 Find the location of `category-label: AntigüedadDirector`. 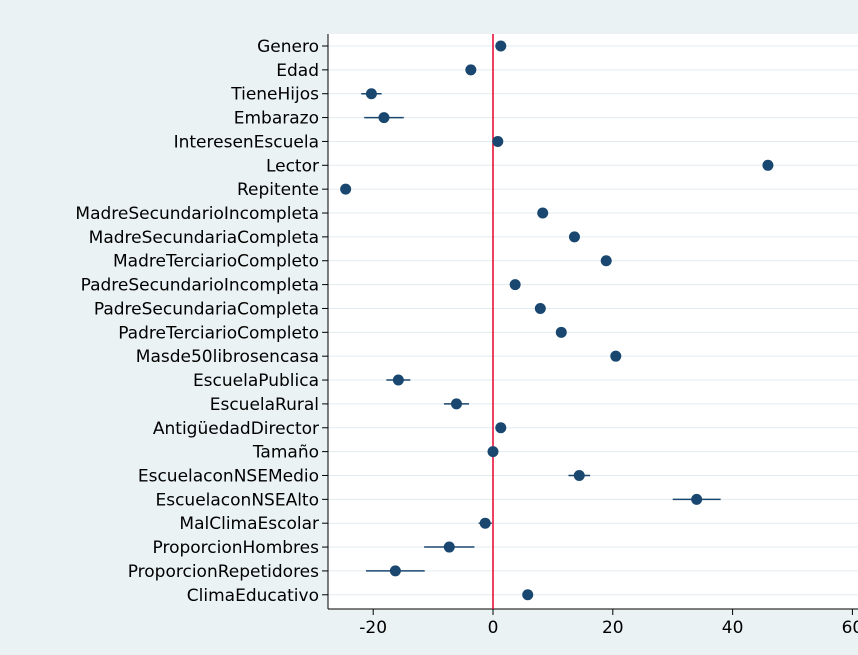

category-label: AntigüedadDirector is located at coordinates (236, 429).